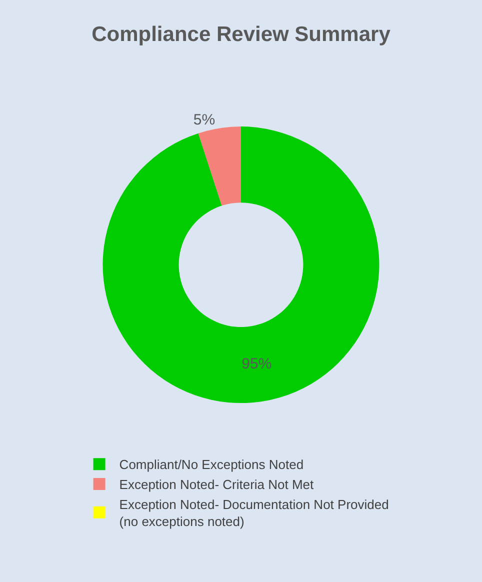  What do you see at coordinates (204, 119) in the screenshot?
I see `data-label: 5%` at bounding box center [204, 119].